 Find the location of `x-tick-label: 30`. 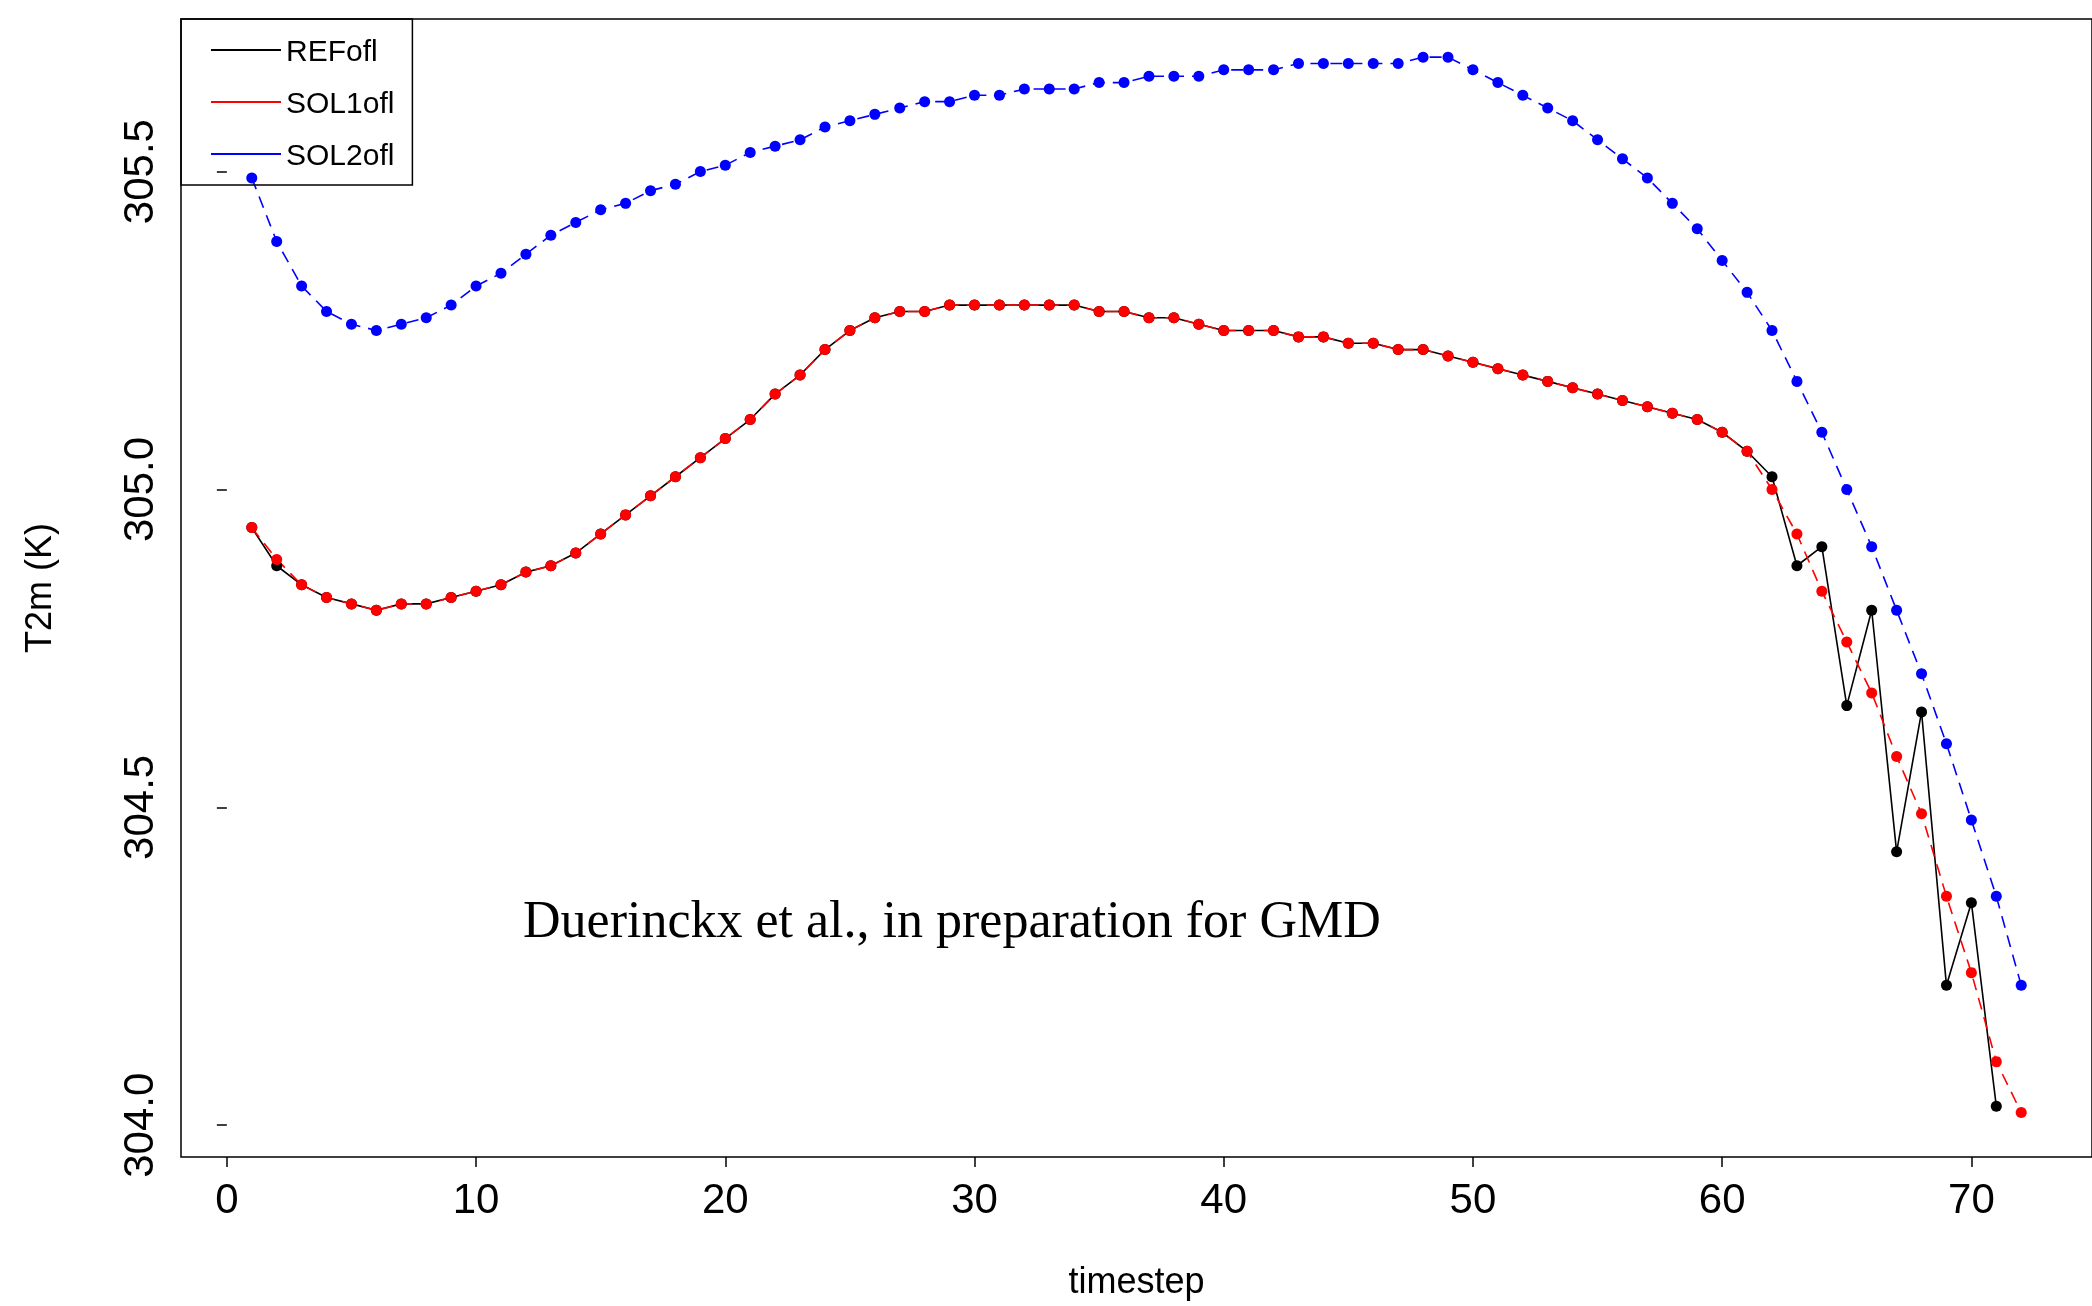

x-tick-label: 30 is located at coordinates (974, 1198).